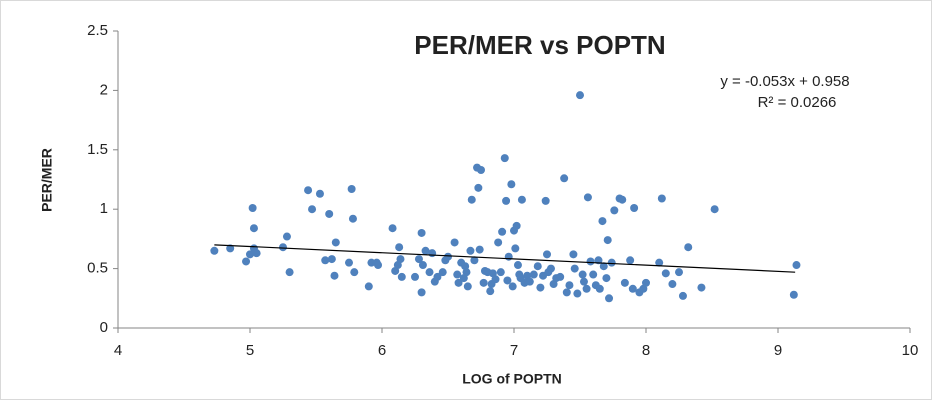 This screenshot has width=933, height=401. What do you see at coordinates (47, 180) in the screenshot?
I see `y-axis-label: PER/MER` at bounding box center [47, 180].